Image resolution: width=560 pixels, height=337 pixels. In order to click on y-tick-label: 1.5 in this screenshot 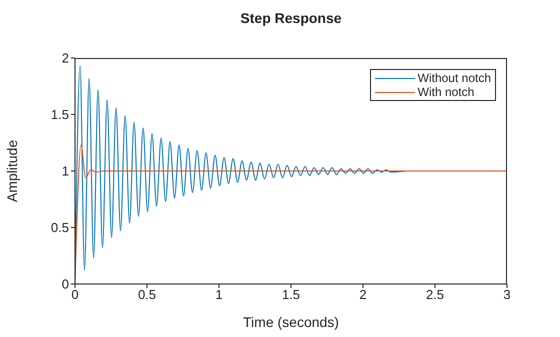, I will do `click(59, 114)`.